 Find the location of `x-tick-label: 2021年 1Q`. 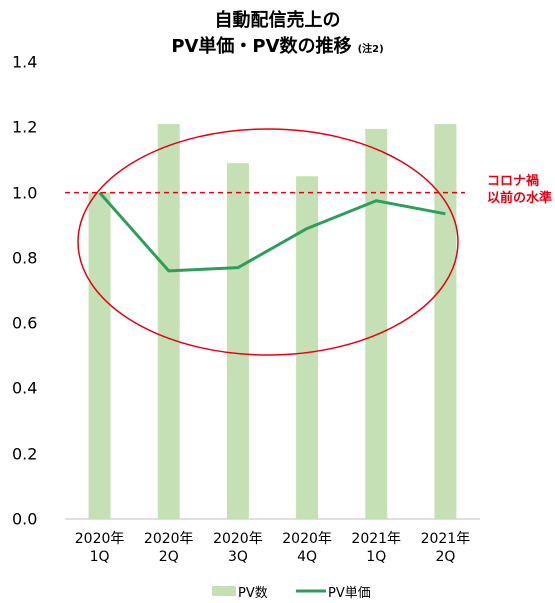

x-tick-label: 2021年 1Q is located at coordinates (376, 548).